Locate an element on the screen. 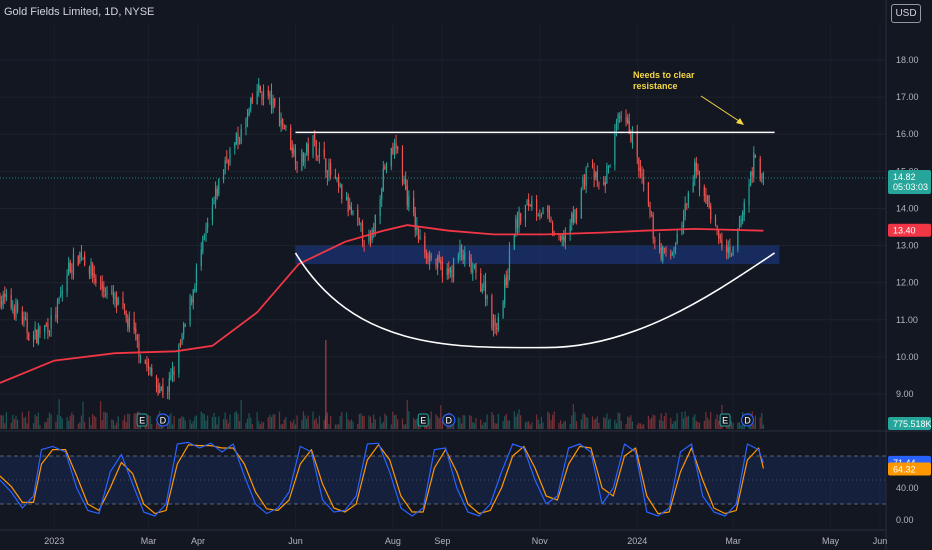 The width and height of the screenshot is (932, 550). event-marker-label: E is located at coordinates (725, 421).